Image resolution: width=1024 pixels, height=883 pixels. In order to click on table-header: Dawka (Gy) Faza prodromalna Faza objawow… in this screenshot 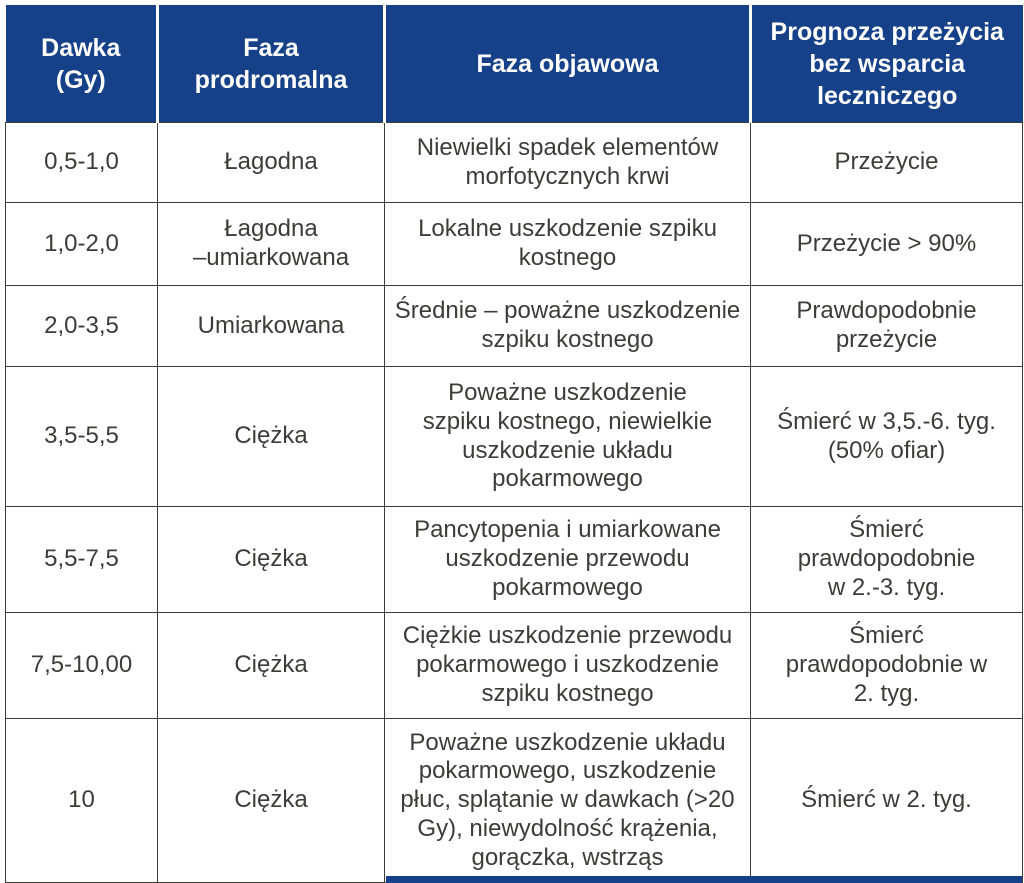, I will do `click(514, 64)`.